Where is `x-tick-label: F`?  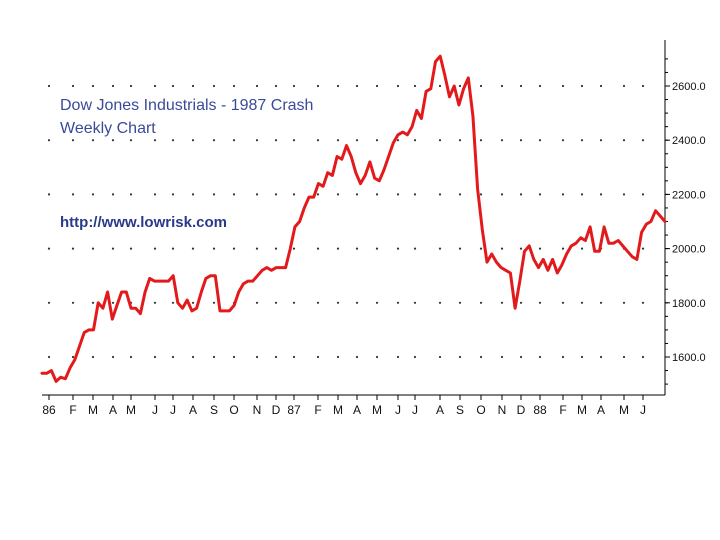
x-tick-label: F is located at coordinates (562, 410).